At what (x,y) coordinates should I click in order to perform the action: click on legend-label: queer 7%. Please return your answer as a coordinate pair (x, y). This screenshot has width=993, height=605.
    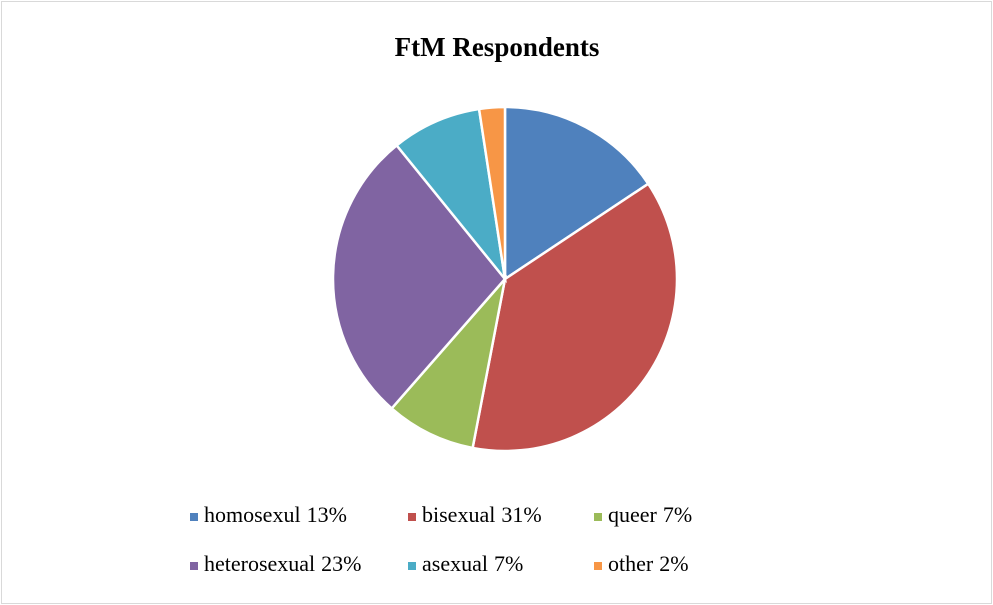
    Looking at the image, I should click on (650, 514).